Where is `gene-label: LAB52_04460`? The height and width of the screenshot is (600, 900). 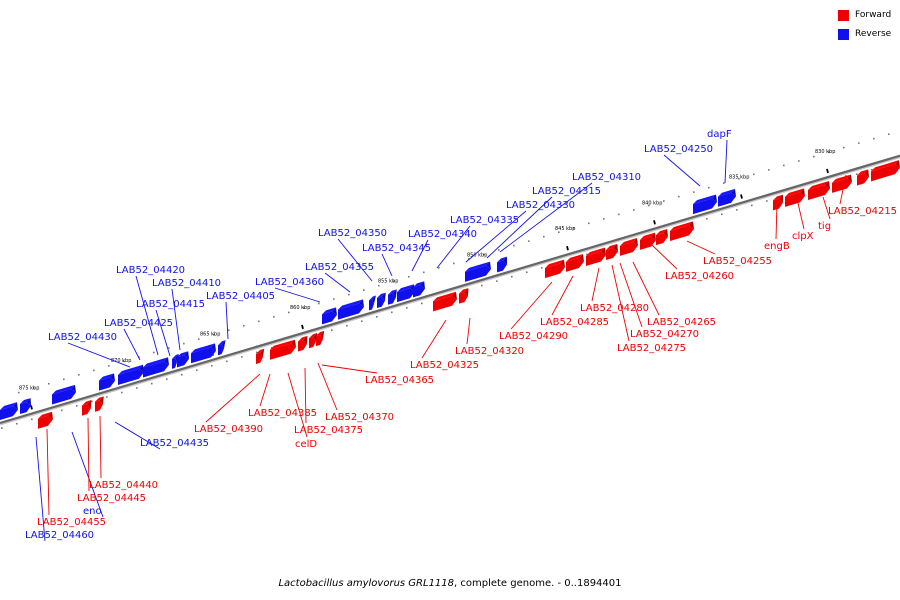
gene-label: LAB52_04460 is located at coordinates (59, 535).